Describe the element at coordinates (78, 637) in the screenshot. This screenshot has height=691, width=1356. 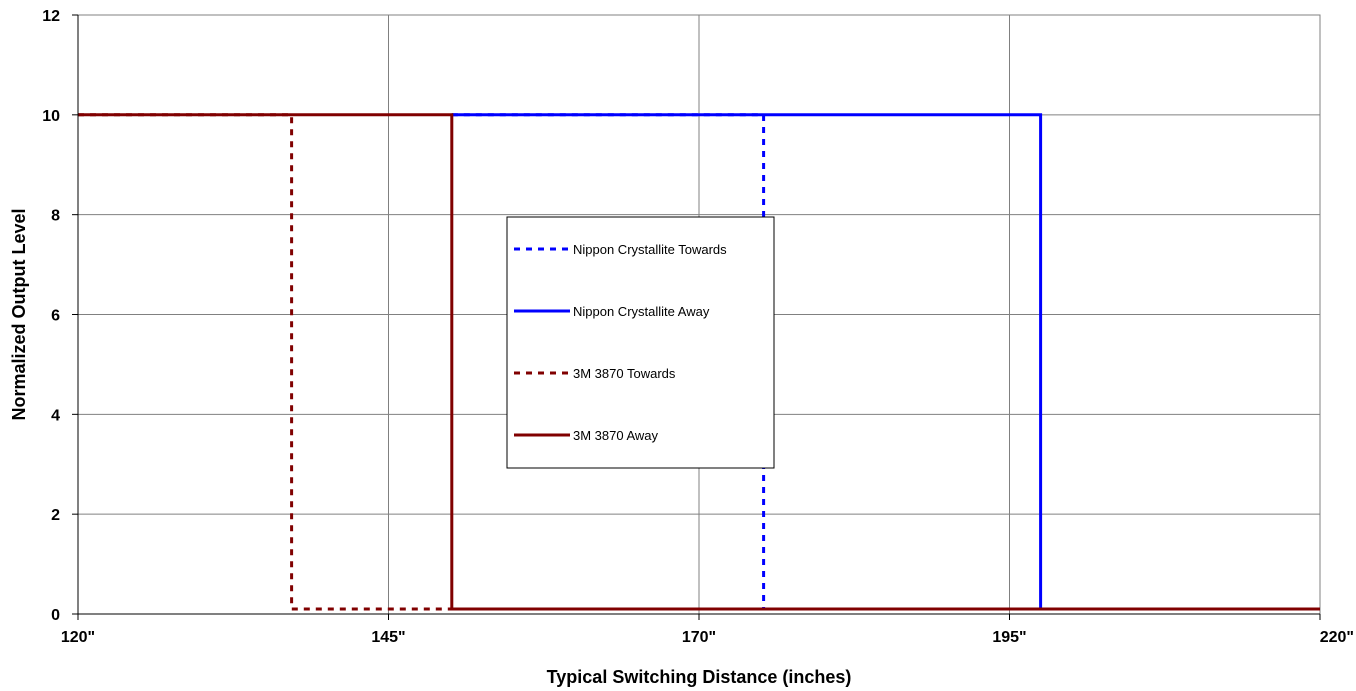
I see `x-tick-label: 120"` at that location.